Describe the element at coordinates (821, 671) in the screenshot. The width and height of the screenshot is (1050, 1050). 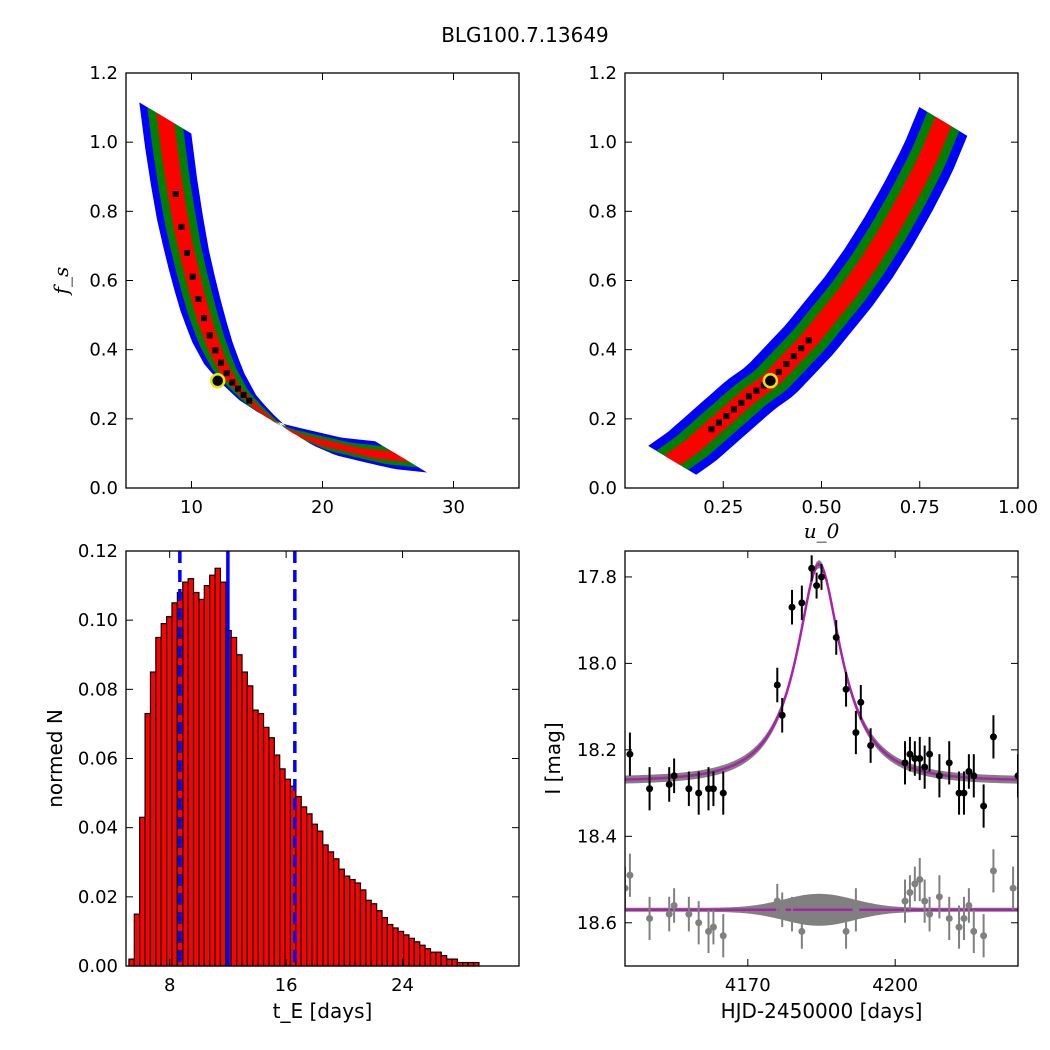
I see `model-envelope` at that location.